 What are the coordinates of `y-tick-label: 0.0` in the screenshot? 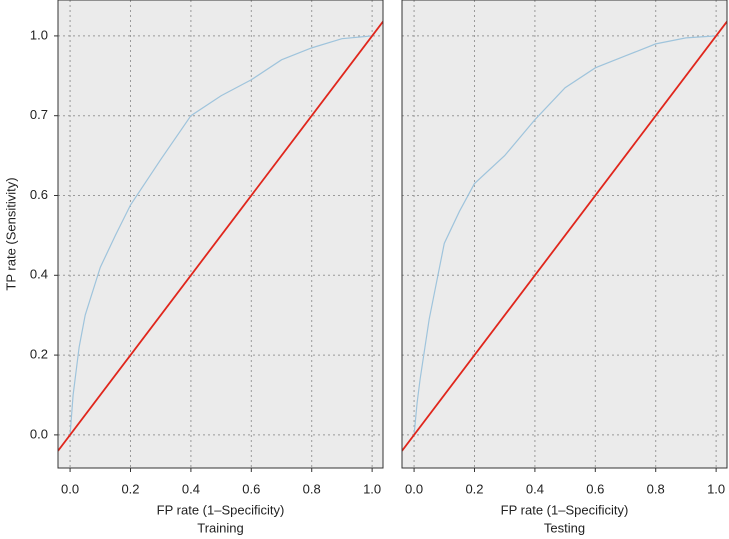 It's located at (39, 433).